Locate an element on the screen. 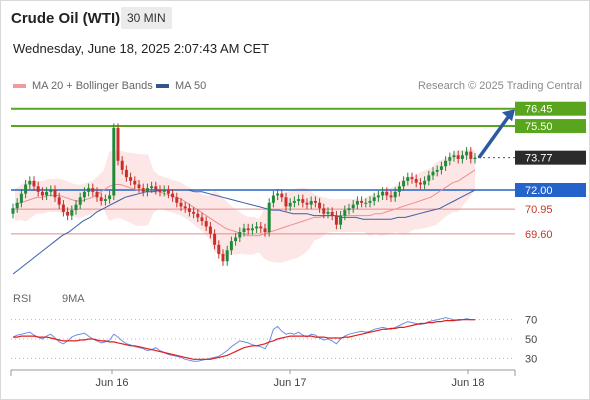 The height and width of the screenshot is (400, 590). legend-rsi-ma: 9MA is located at coordinates (73, 299).